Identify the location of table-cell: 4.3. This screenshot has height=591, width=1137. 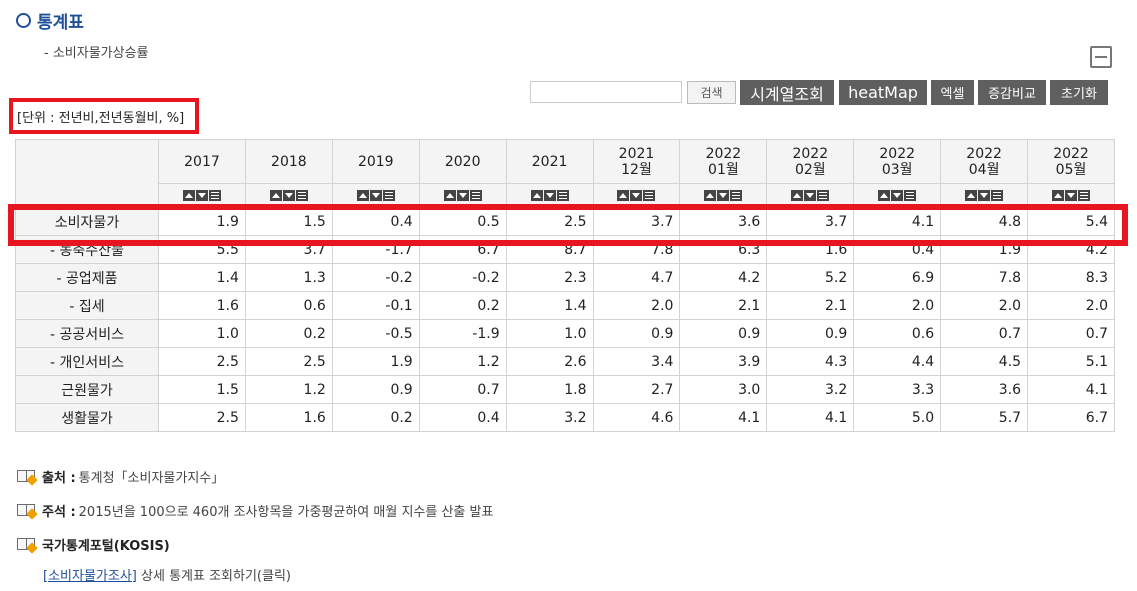
(810, 361).